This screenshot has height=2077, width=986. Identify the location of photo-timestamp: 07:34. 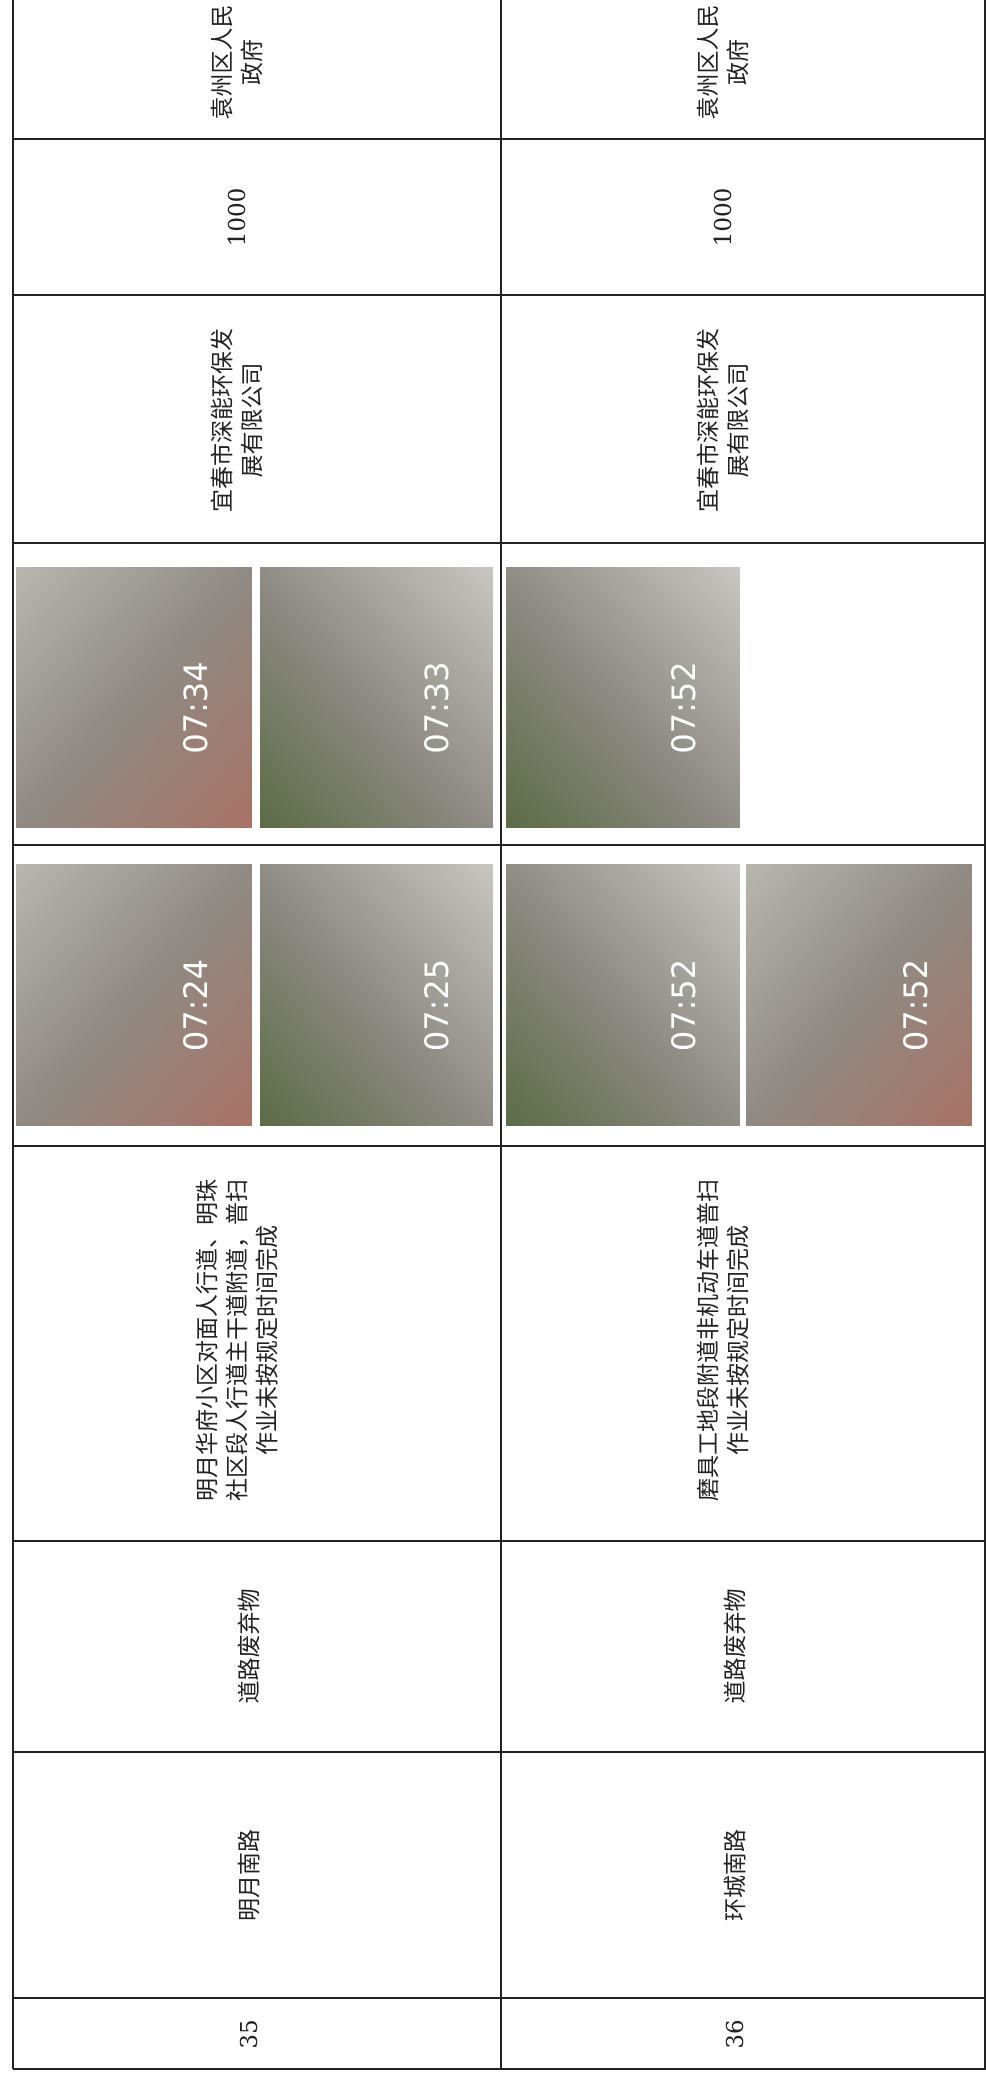
(196, 707).